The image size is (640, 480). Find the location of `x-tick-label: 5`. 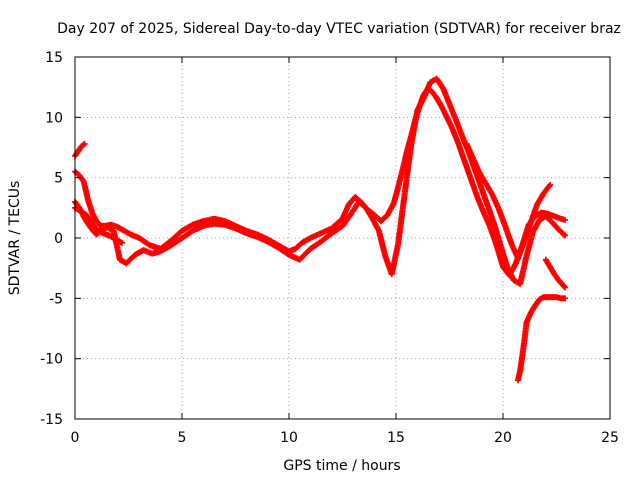

x-tick-label: 5 is located at coordinates (182, 438).